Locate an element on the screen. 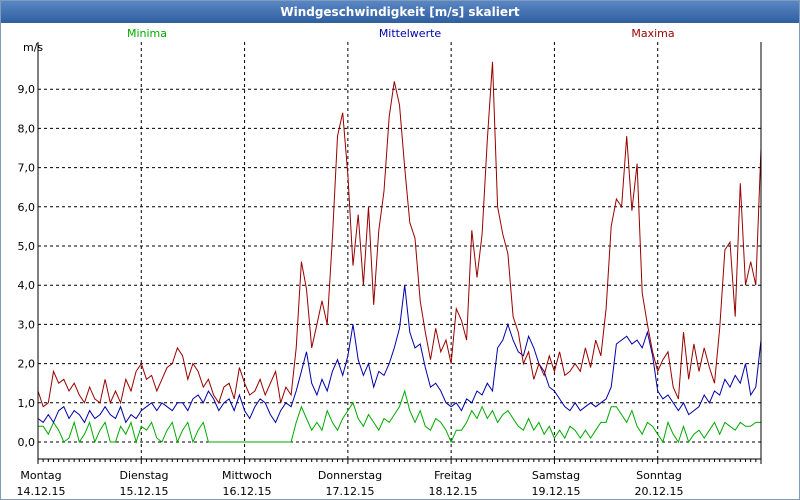 This screenshot has width=800, height=500. y-tick-label: 7,0 is located at coordinates (27, 168).